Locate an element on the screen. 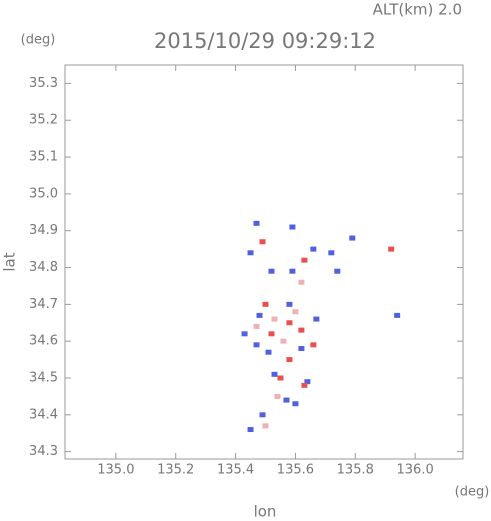  x-tick-label: 135.4 is located at coordinates (235, 470).